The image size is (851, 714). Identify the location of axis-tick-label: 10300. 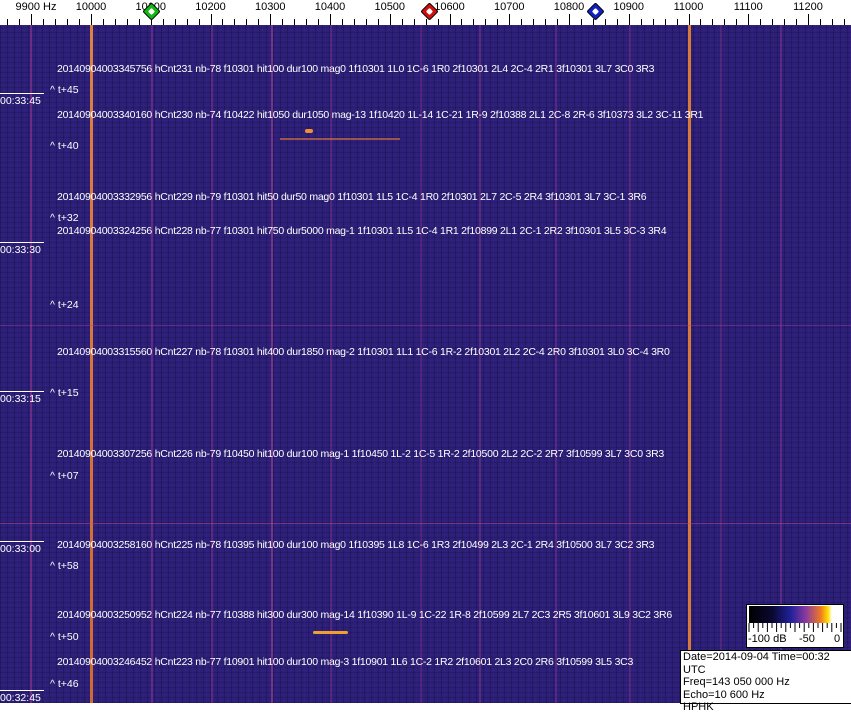
(270, 7).